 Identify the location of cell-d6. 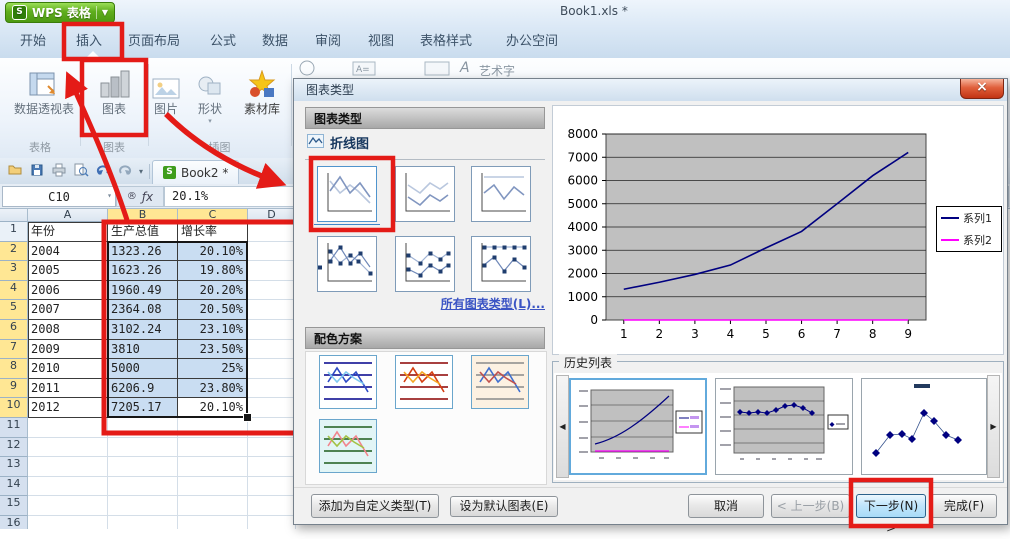
(272, 330).